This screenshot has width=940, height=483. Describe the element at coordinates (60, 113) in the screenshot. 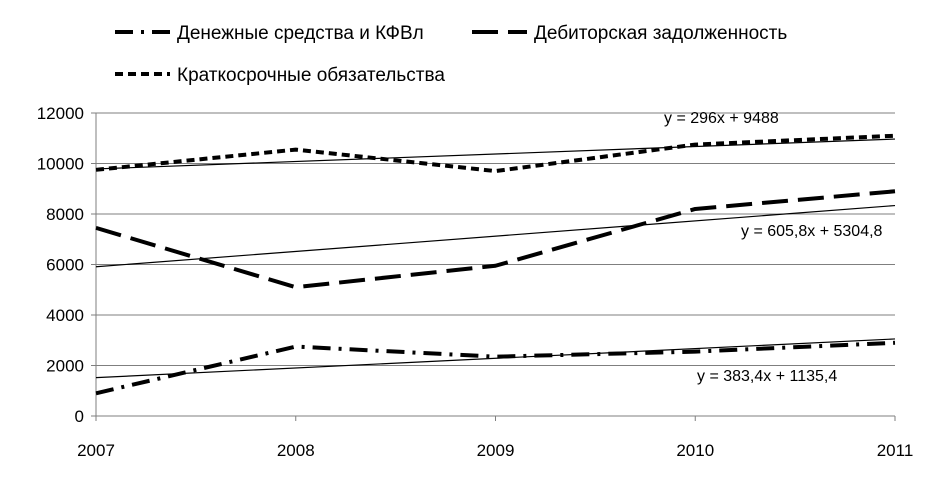

I see `y-tick-label: 12000` at that location.